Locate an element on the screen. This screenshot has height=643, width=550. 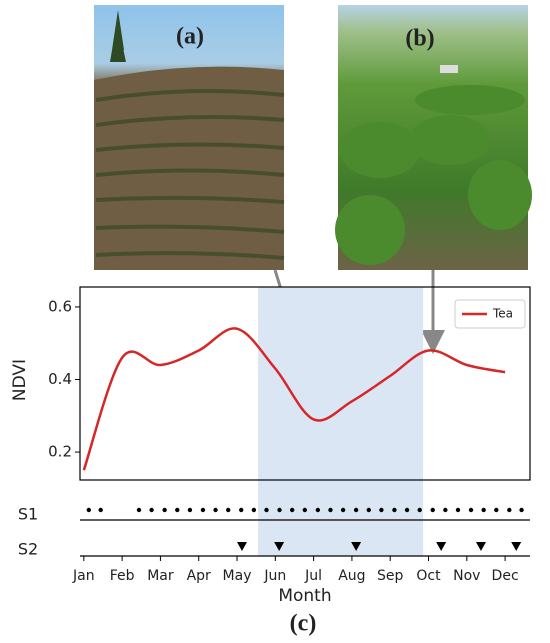
x-tick-label: Nov is located at coordinates (466, 576).